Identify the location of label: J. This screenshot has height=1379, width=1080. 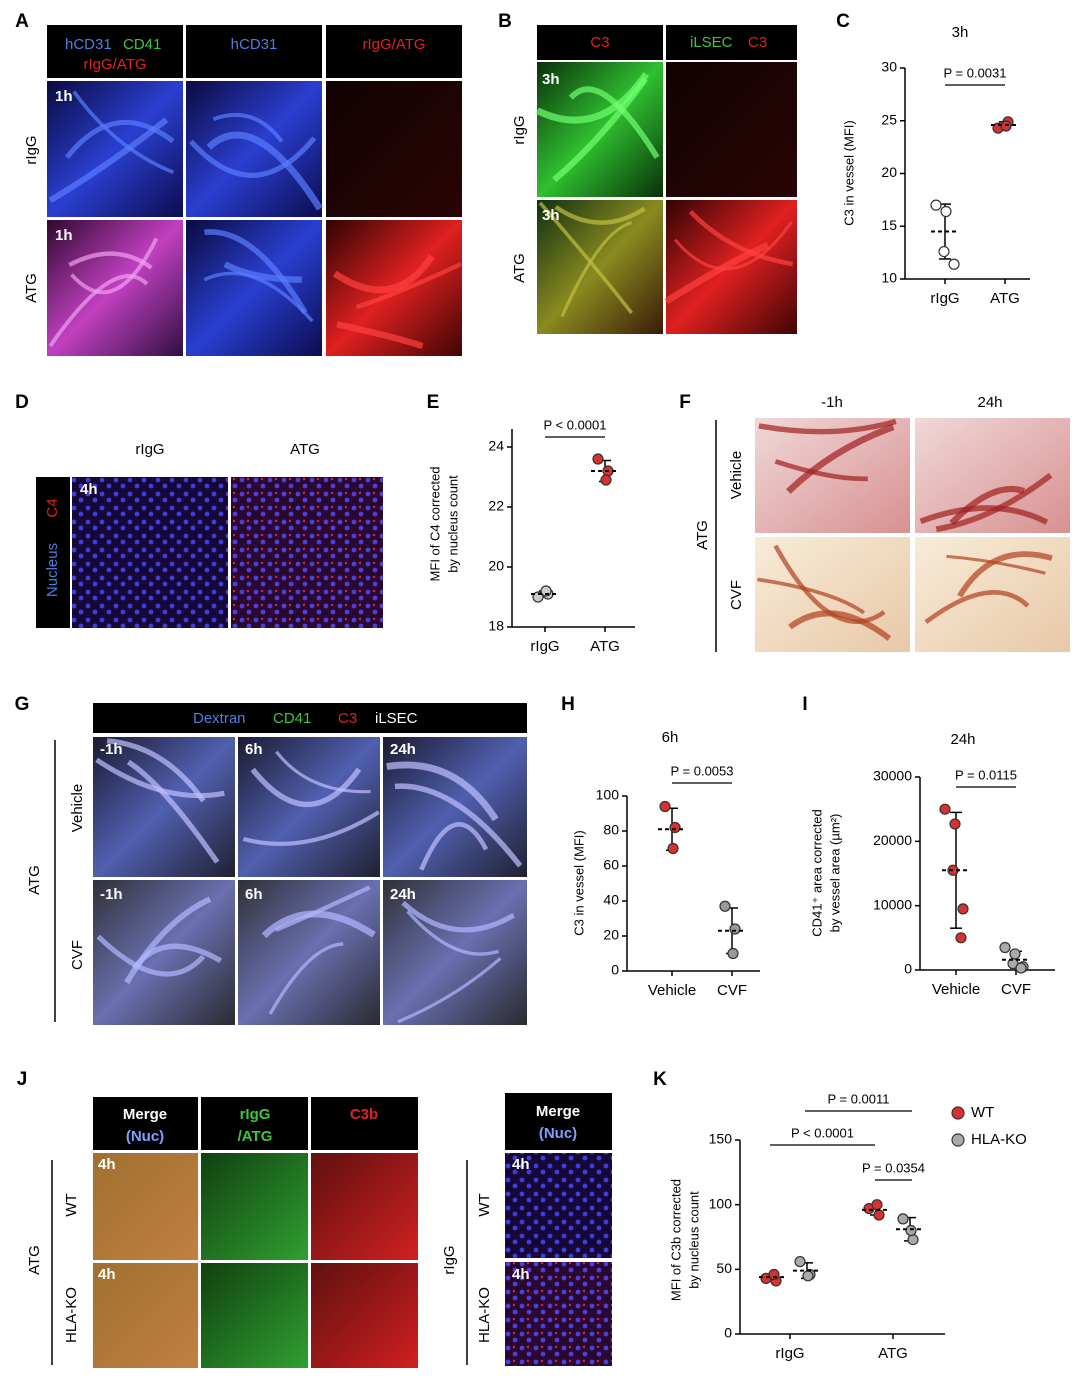
(22, 1079).